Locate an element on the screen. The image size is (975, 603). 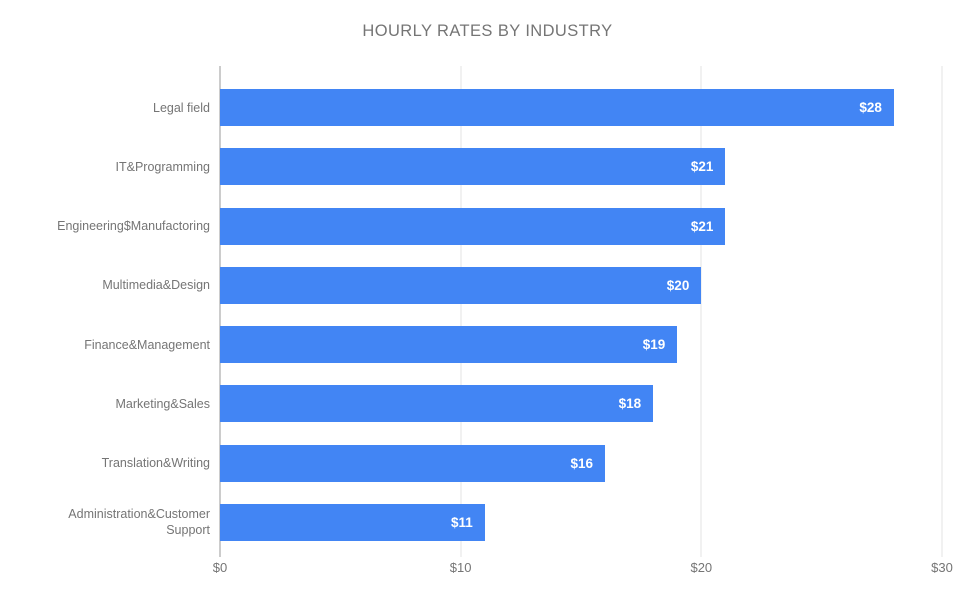
bar-engineering-manufactoring: $21 is located at coordinates (473, 226).